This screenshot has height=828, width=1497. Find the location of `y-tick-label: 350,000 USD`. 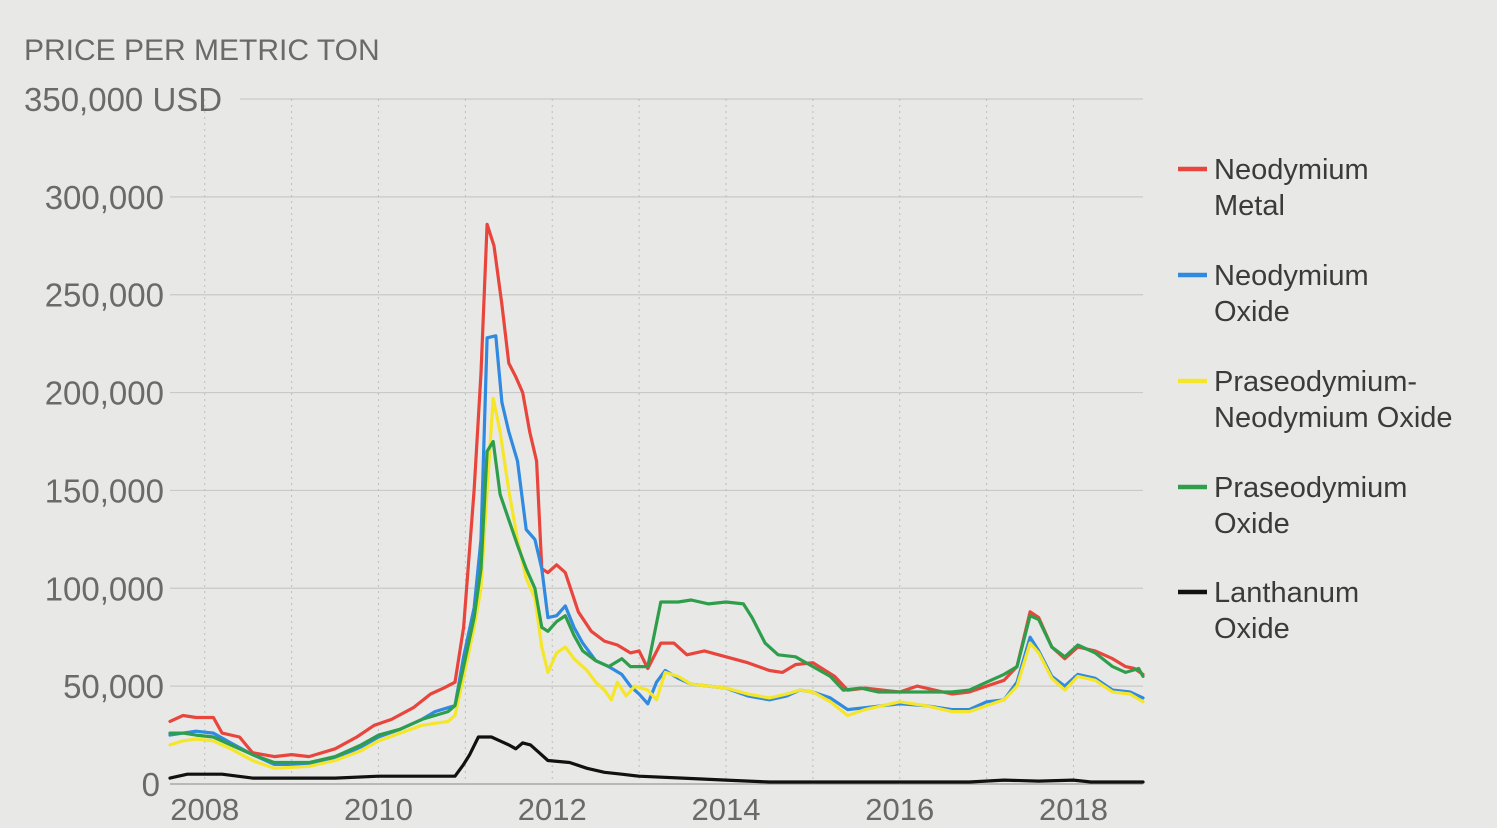

y-tick-label: 350,000 USD is located at coordinates (123, 99).